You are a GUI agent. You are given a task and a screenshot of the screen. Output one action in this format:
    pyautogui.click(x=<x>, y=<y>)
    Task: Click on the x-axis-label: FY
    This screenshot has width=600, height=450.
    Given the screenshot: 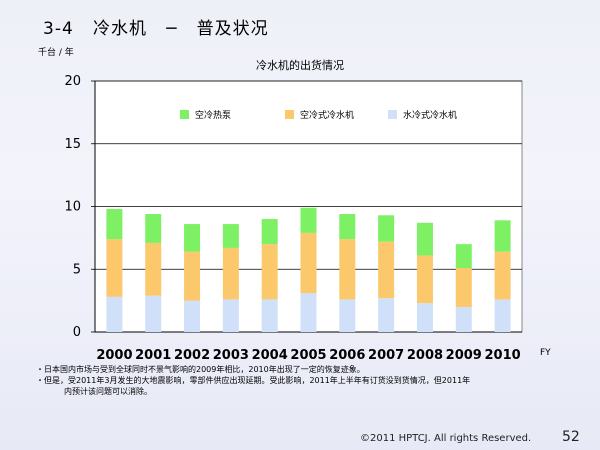 What is the action you would take?
    pyautogui.click(x=545, y=353)
    